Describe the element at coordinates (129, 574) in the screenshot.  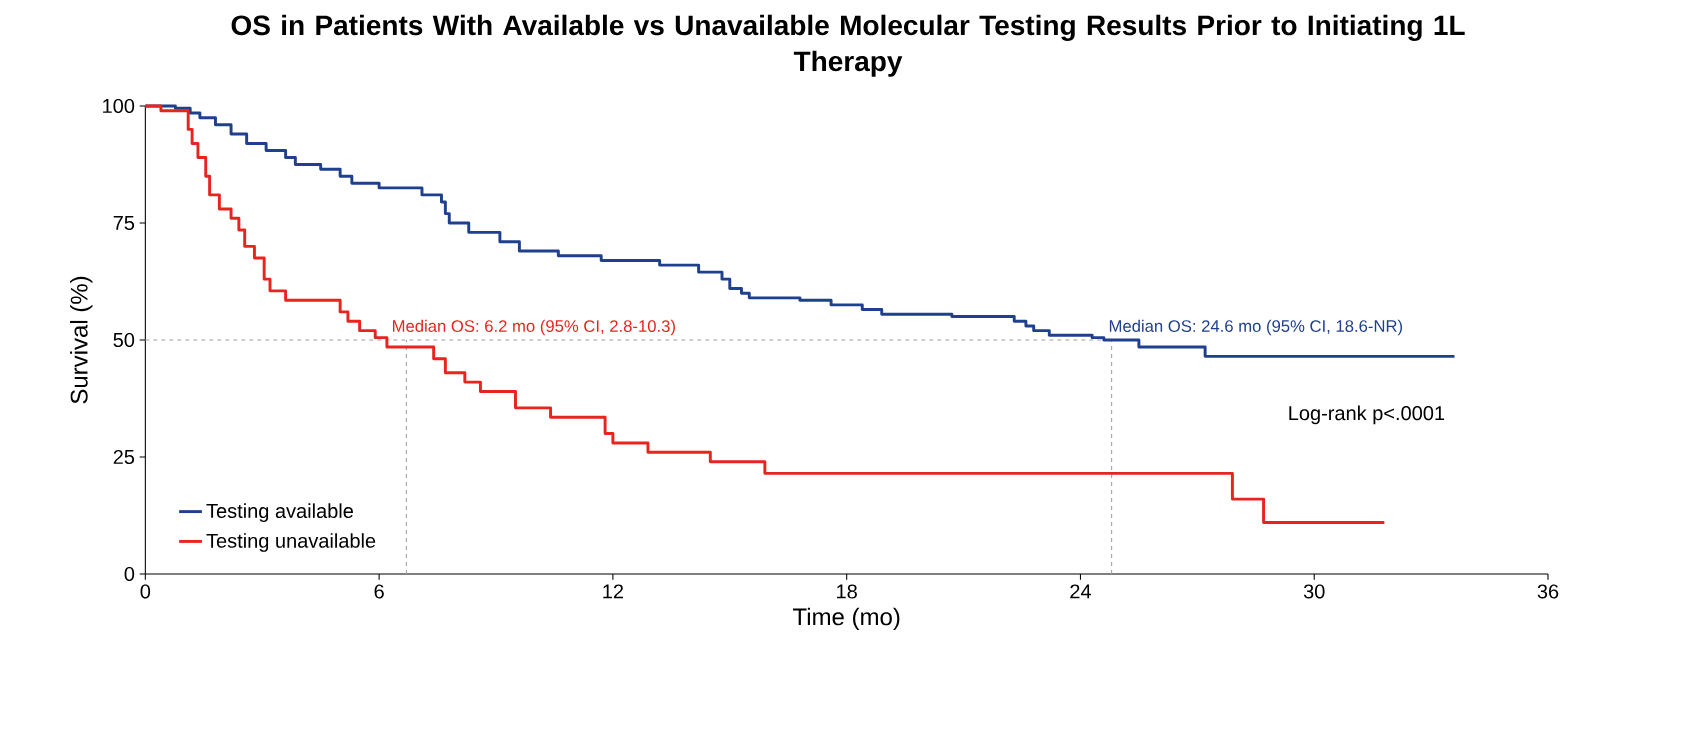
I see `y-tick-label: 0` at that location.